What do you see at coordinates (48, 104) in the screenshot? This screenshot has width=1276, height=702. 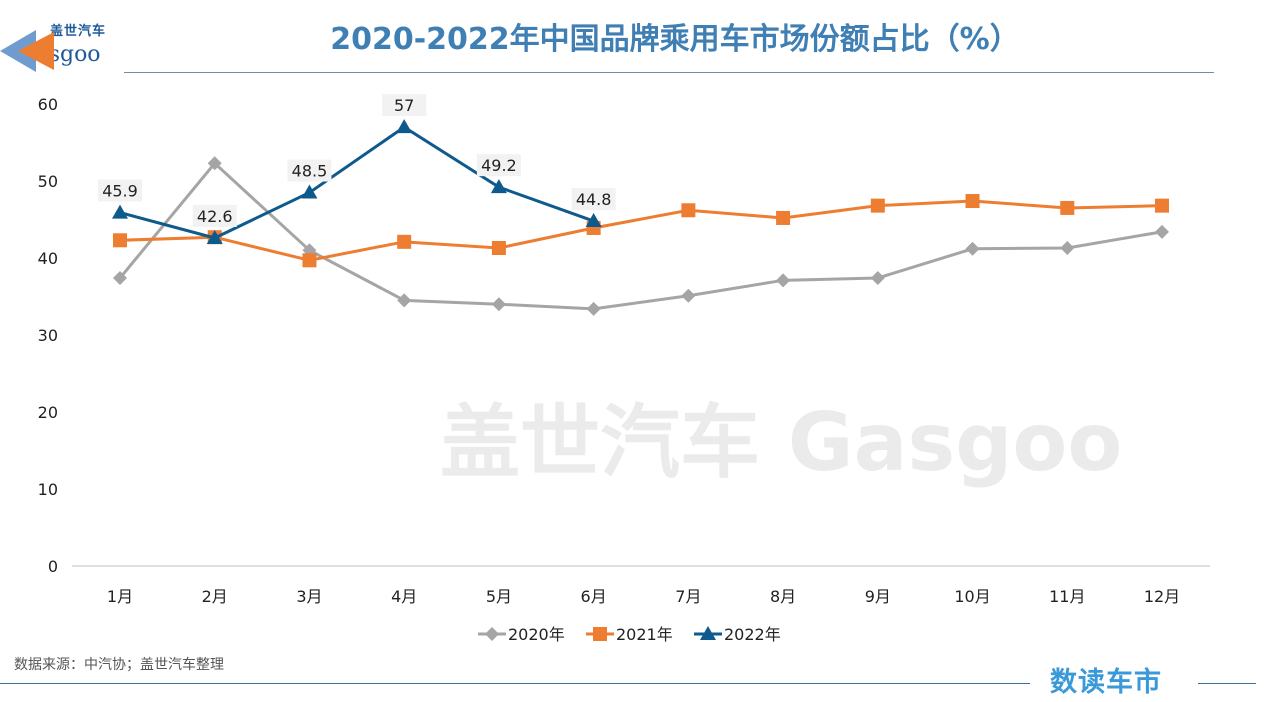 I see `y-tick-label: 60` at bounding box center [48, 104].